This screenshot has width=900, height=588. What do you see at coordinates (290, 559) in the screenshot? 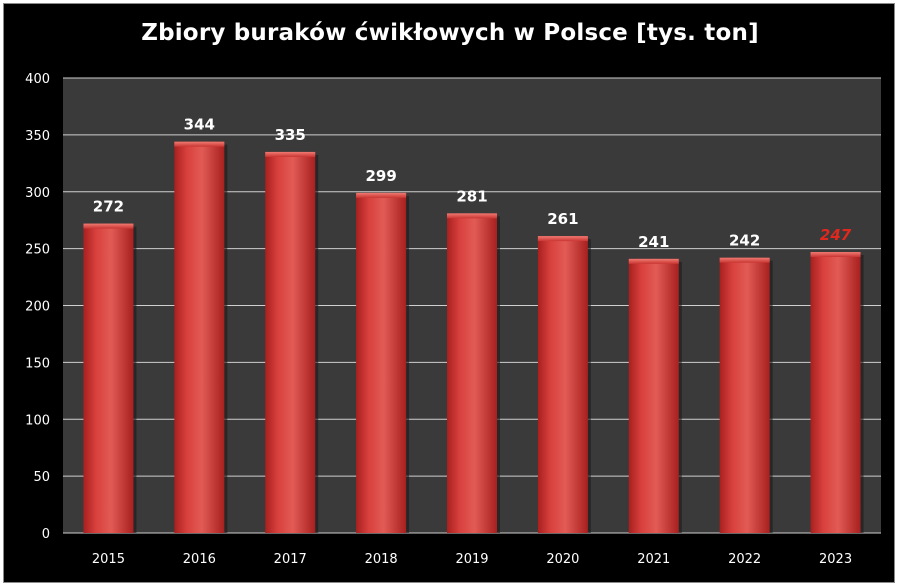
I see `x-tick-label: 2017` at bounding box center [290, 559].